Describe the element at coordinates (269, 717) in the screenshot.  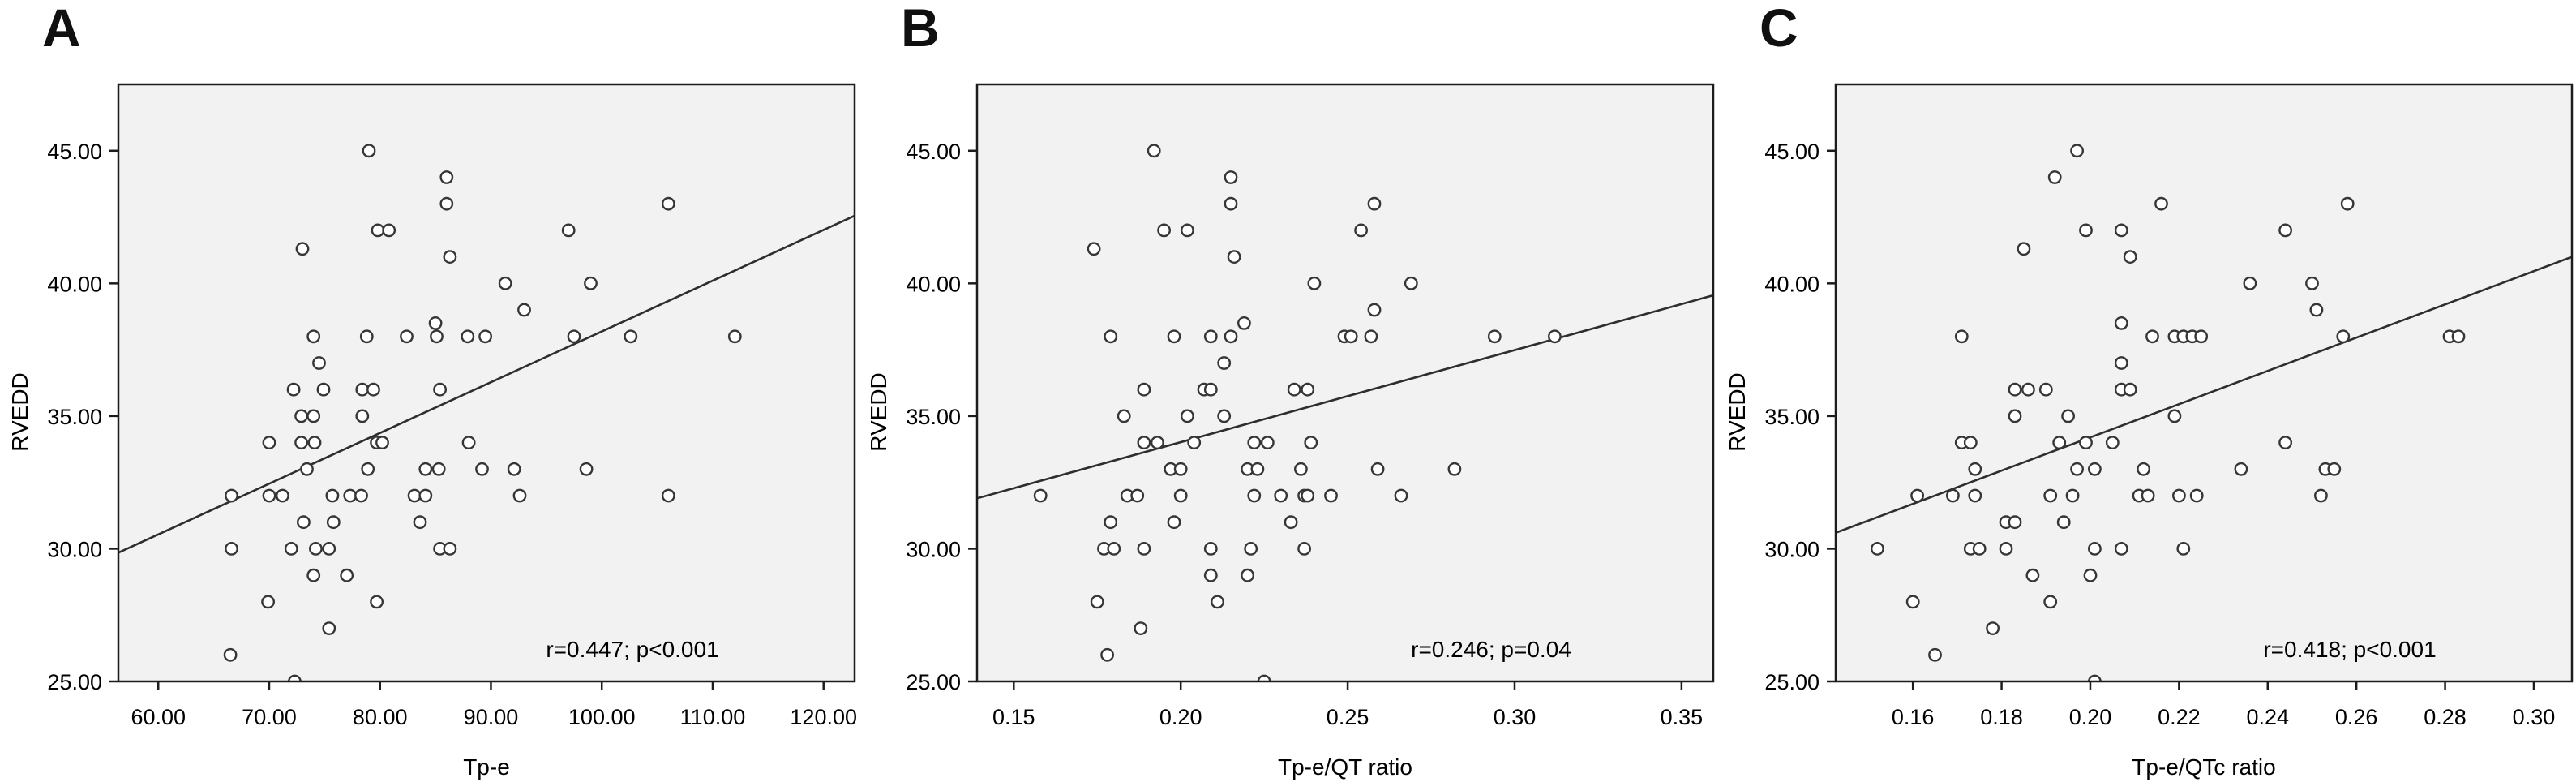
I see `x-tick-label: 70.00` at that location.